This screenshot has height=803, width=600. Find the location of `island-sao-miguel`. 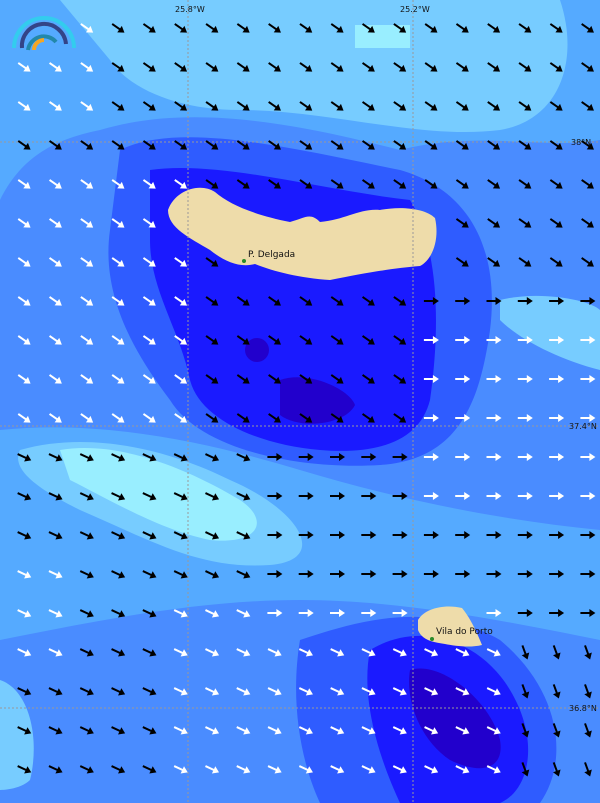

island-sao-miguel is located at coordinates (302, 233).